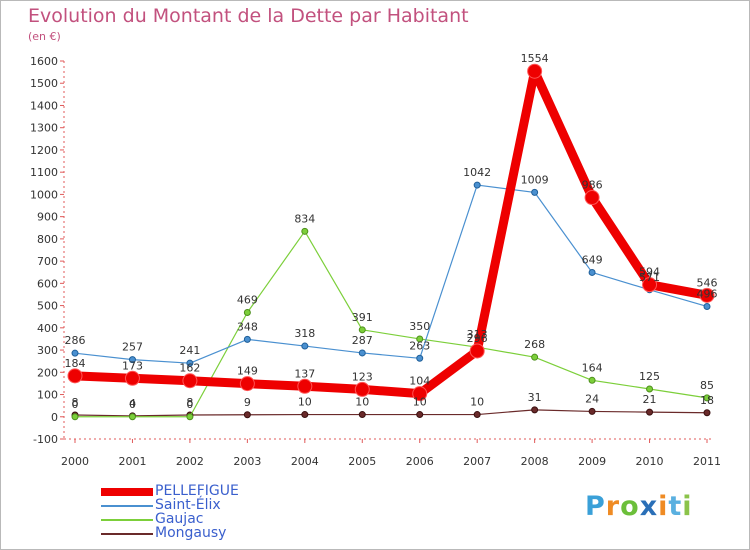 The height and width of the screenshot is (550, 750). What do you see at coordinates (47, 306) in the screenshot?
I see `y-tick-label: 500` at bounding box center [47, 306].